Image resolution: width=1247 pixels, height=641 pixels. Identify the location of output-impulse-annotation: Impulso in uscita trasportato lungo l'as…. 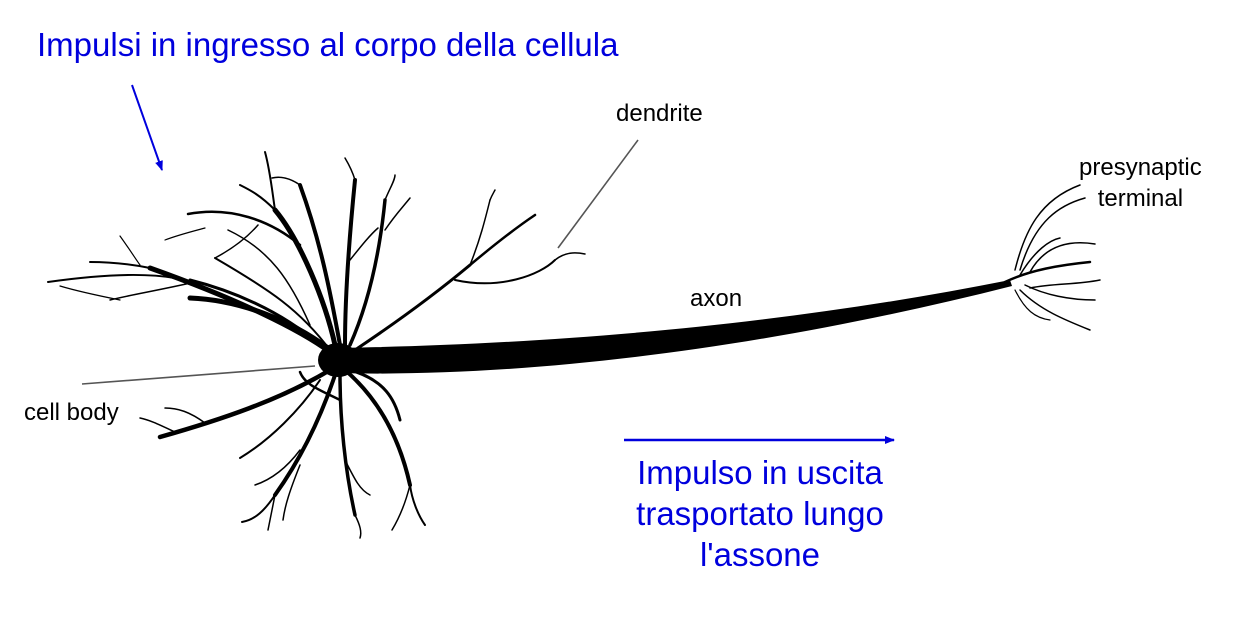
(760, 513).